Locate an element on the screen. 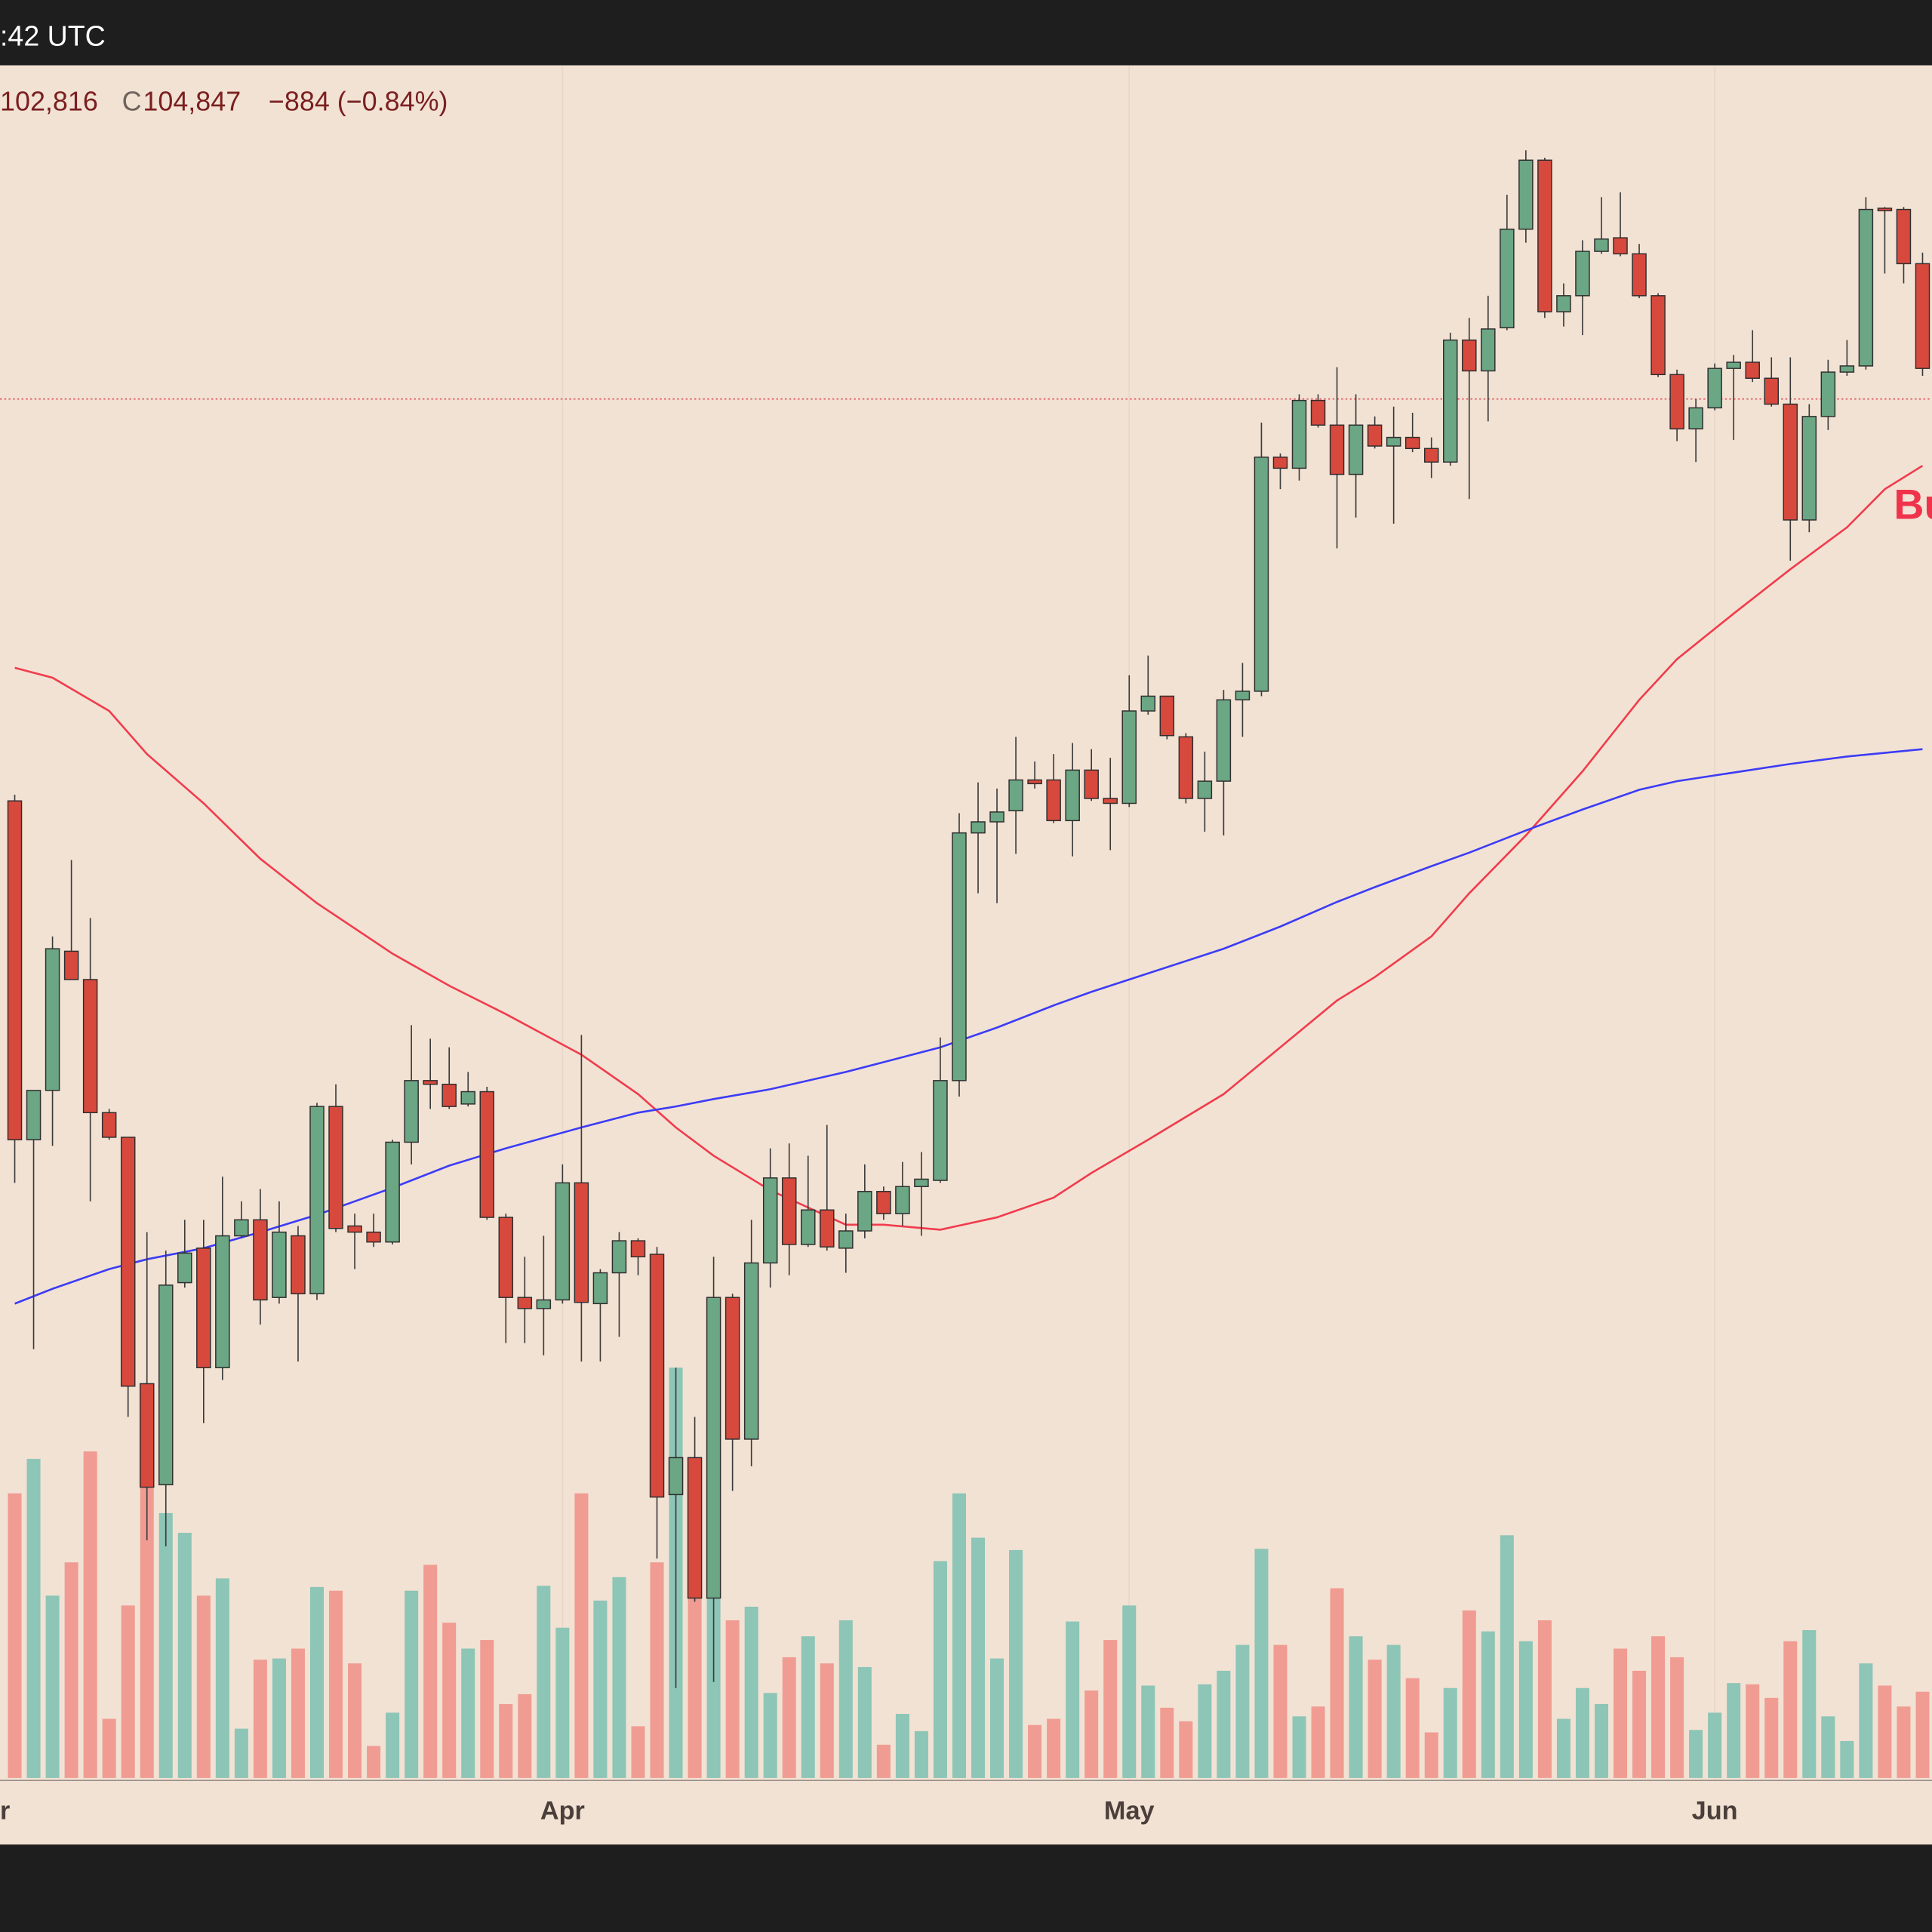 This screenshot has height=1932, width=1932. x-tick-label: Jun is located at coordinates (1715, 1811).